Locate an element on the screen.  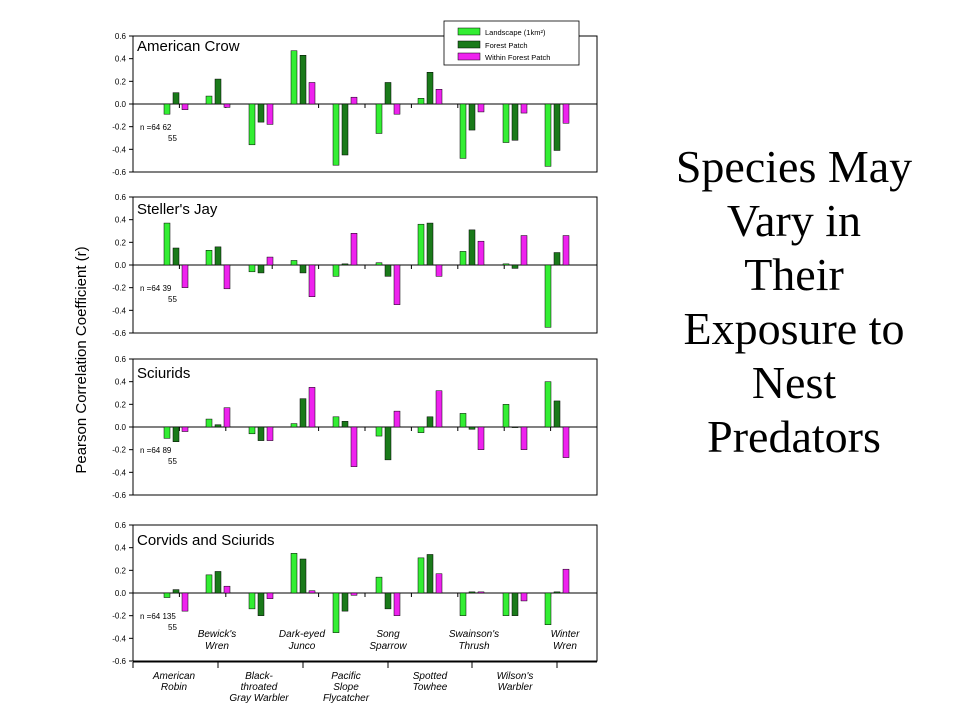
species-label: Wilson's is located at coordinates (515, 676).